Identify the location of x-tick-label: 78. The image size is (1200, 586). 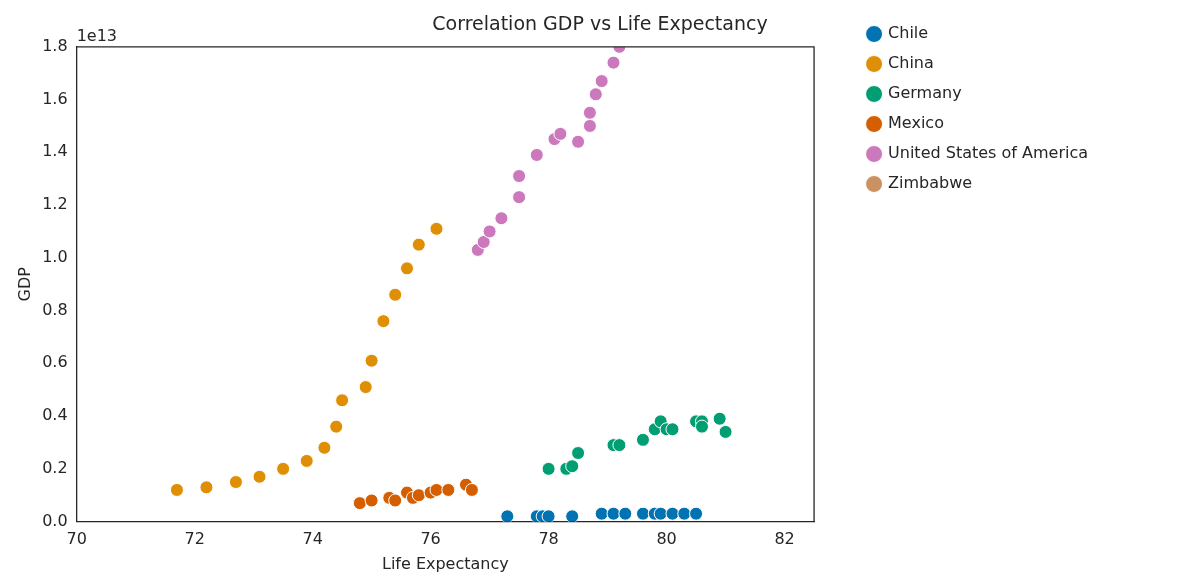
(548, 539).